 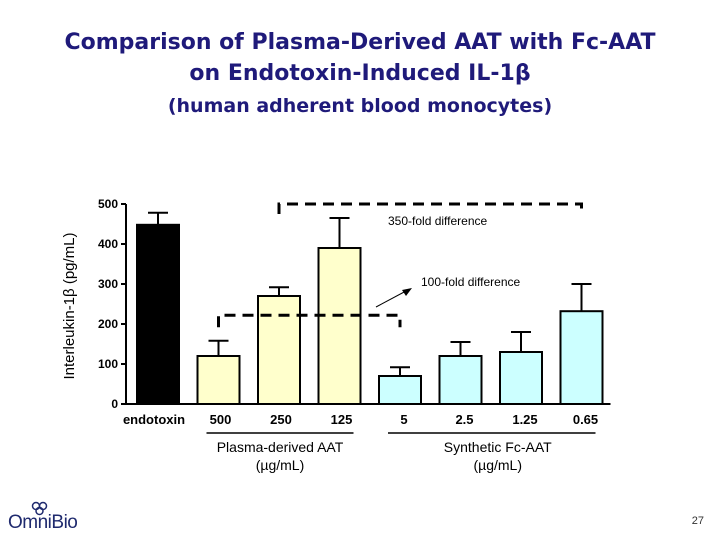 I want to click on y-tick-label: 400, so click(x=108, y=244).